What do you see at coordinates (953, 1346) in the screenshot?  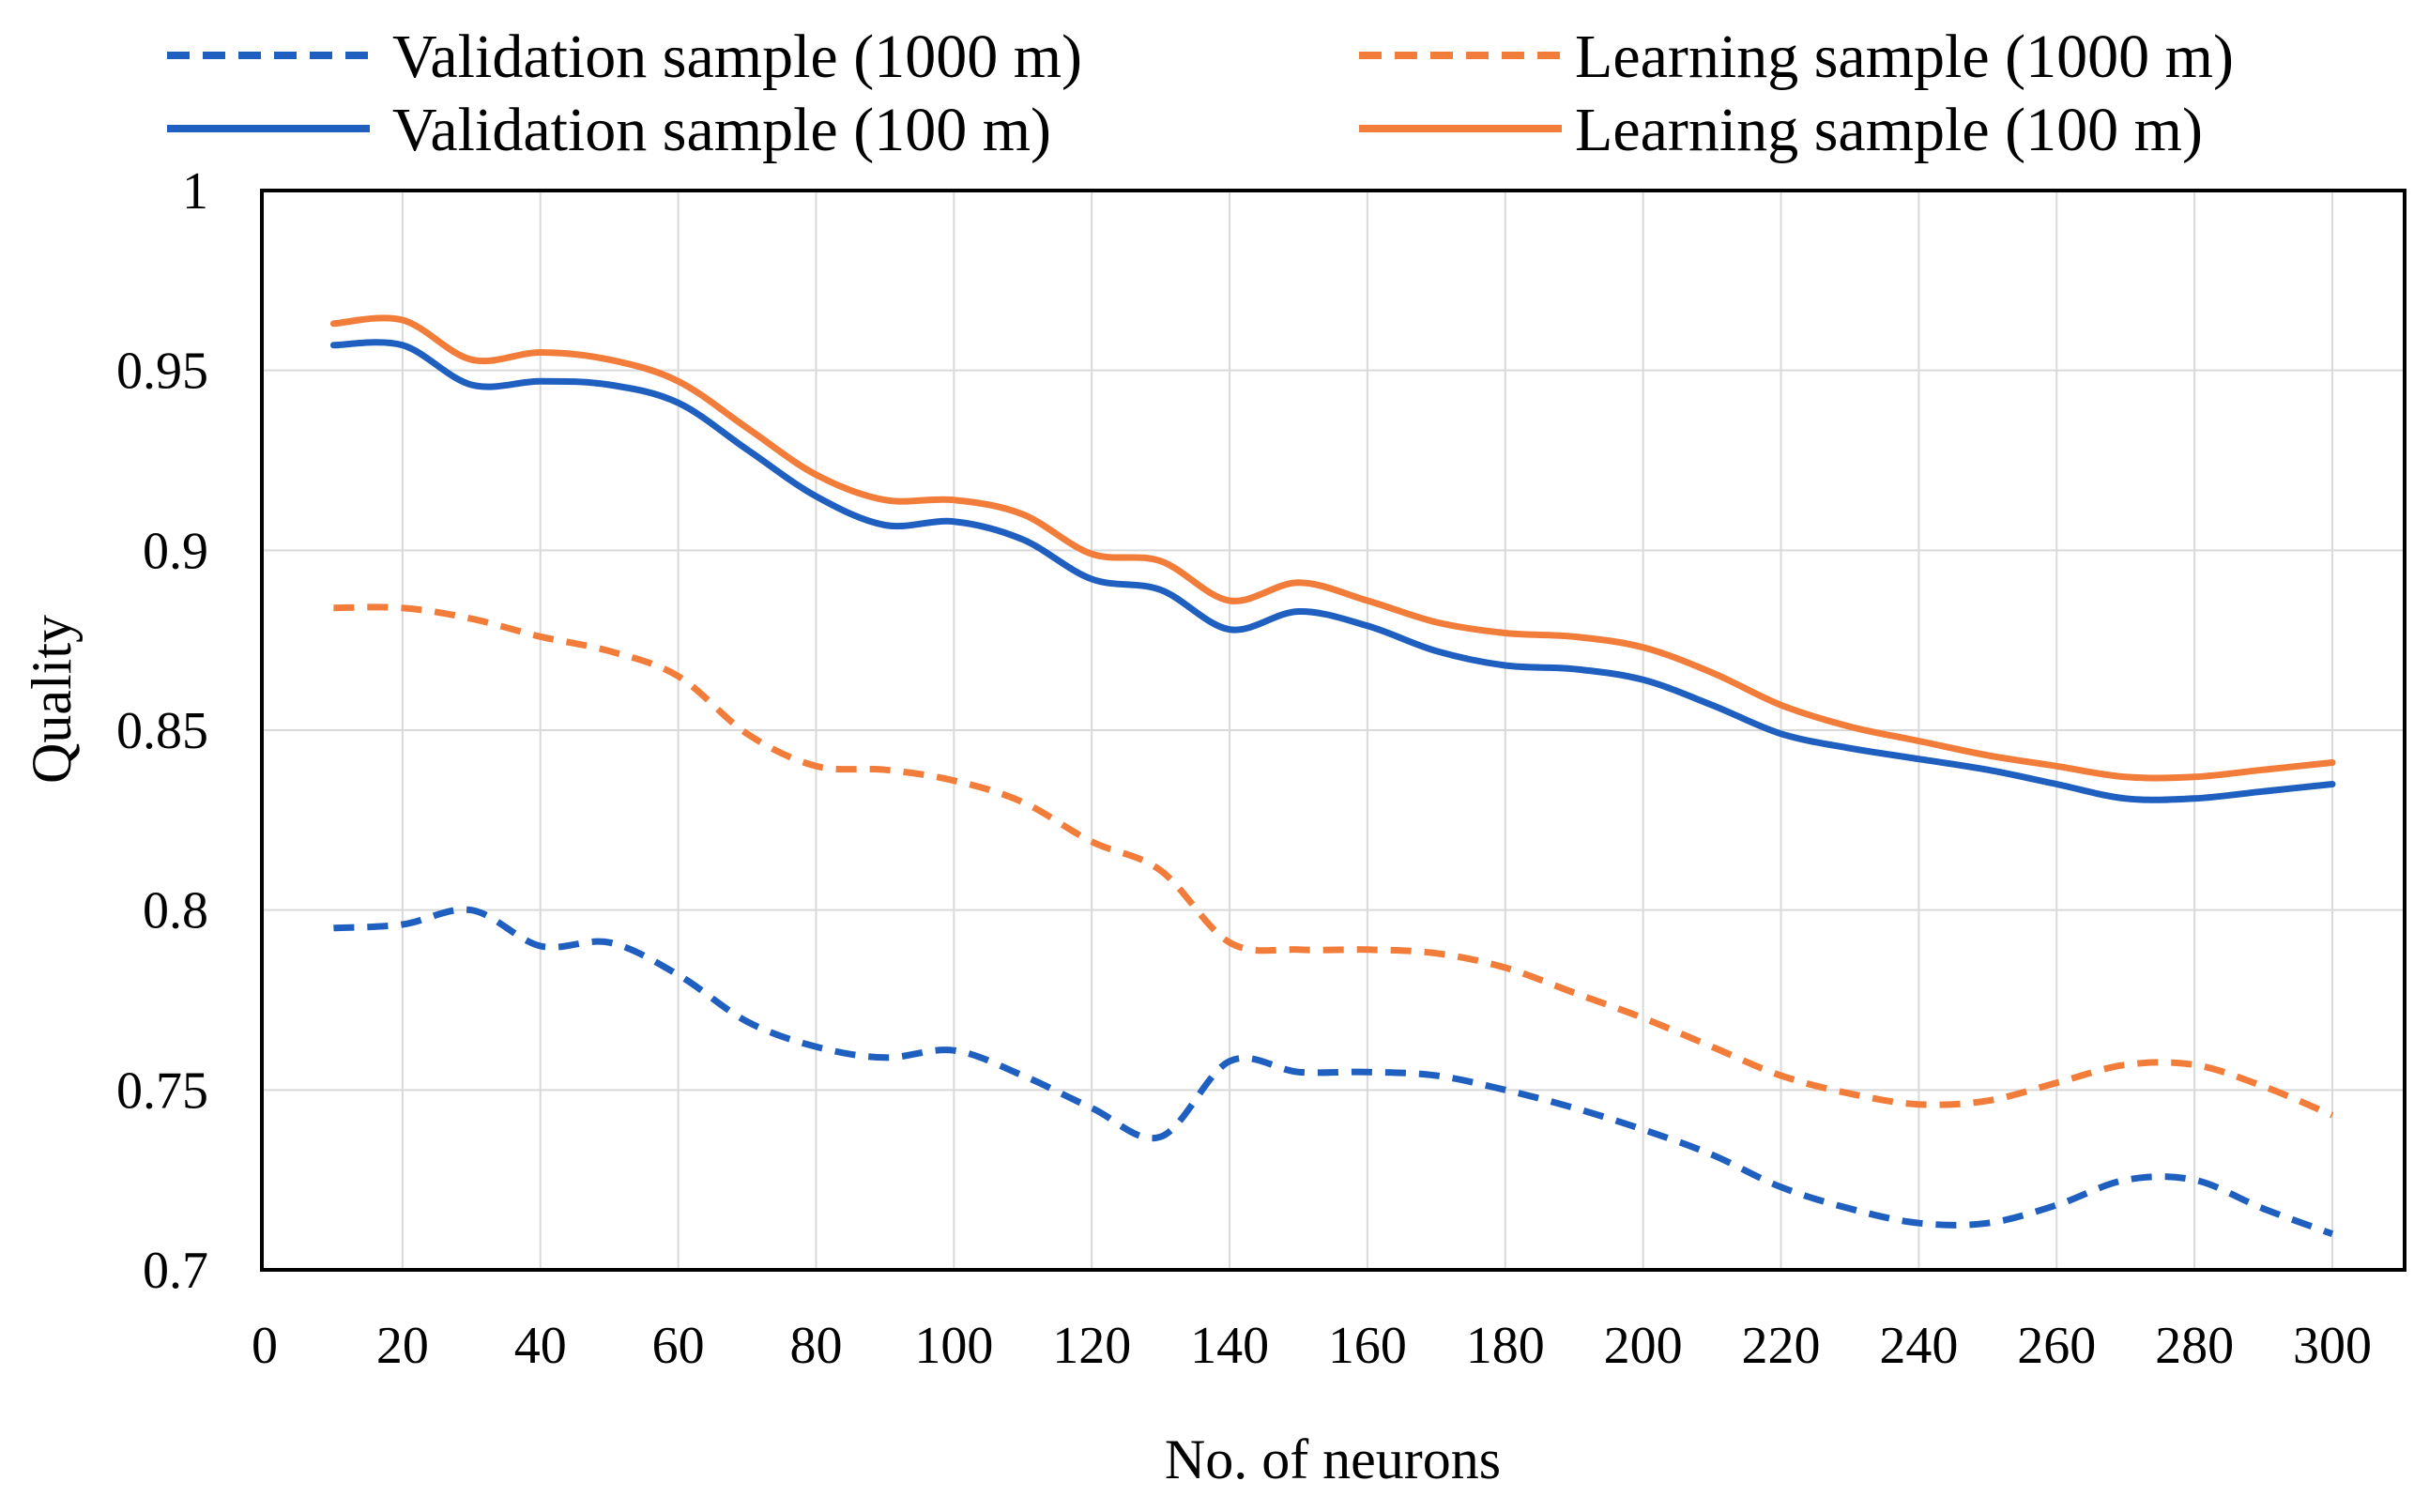 I see `x-tick-label: 100` at bounding box center [953, 1346].